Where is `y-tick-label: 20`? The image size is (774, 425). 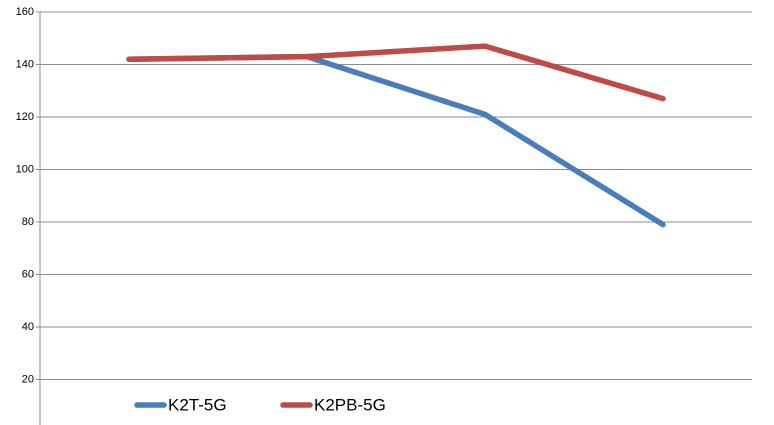
y-tick-label: 20 is located at coordinates (28, 379).